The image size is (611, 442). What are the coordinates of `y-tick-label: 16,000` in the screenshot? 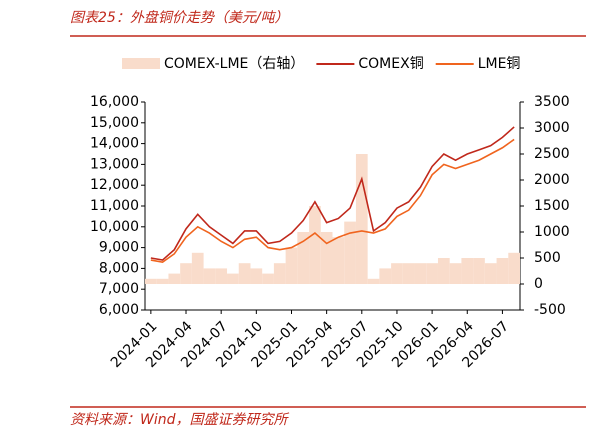 It's located at (114, 102).